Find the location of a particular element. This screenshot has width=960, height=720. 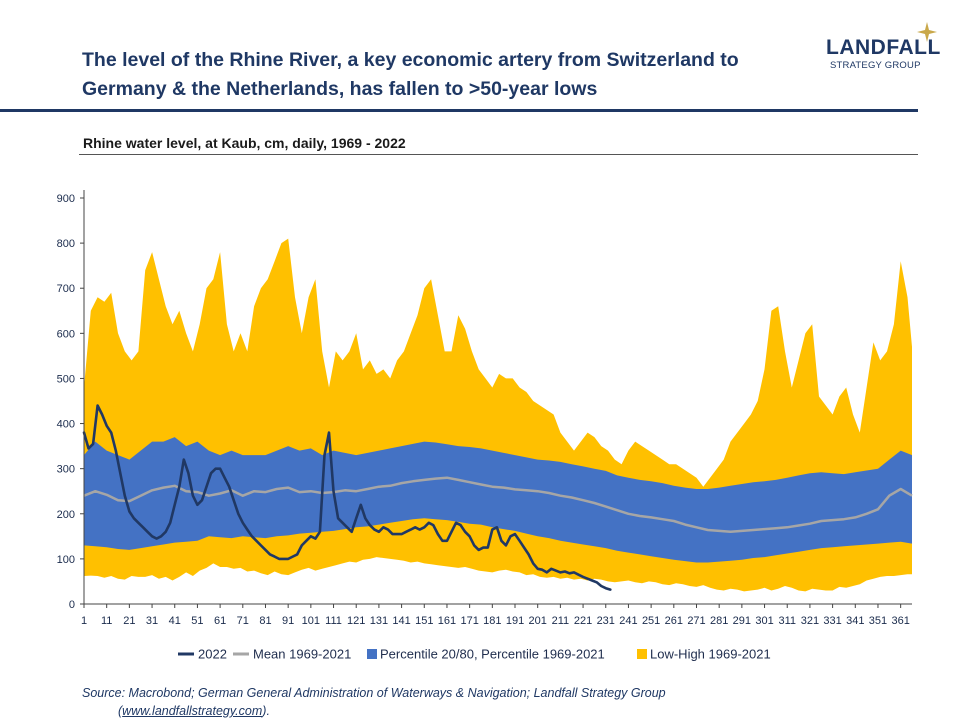

legend-label: Percentile 20/80, Percentile 1969-2021 is located at coordinates (492, 654).